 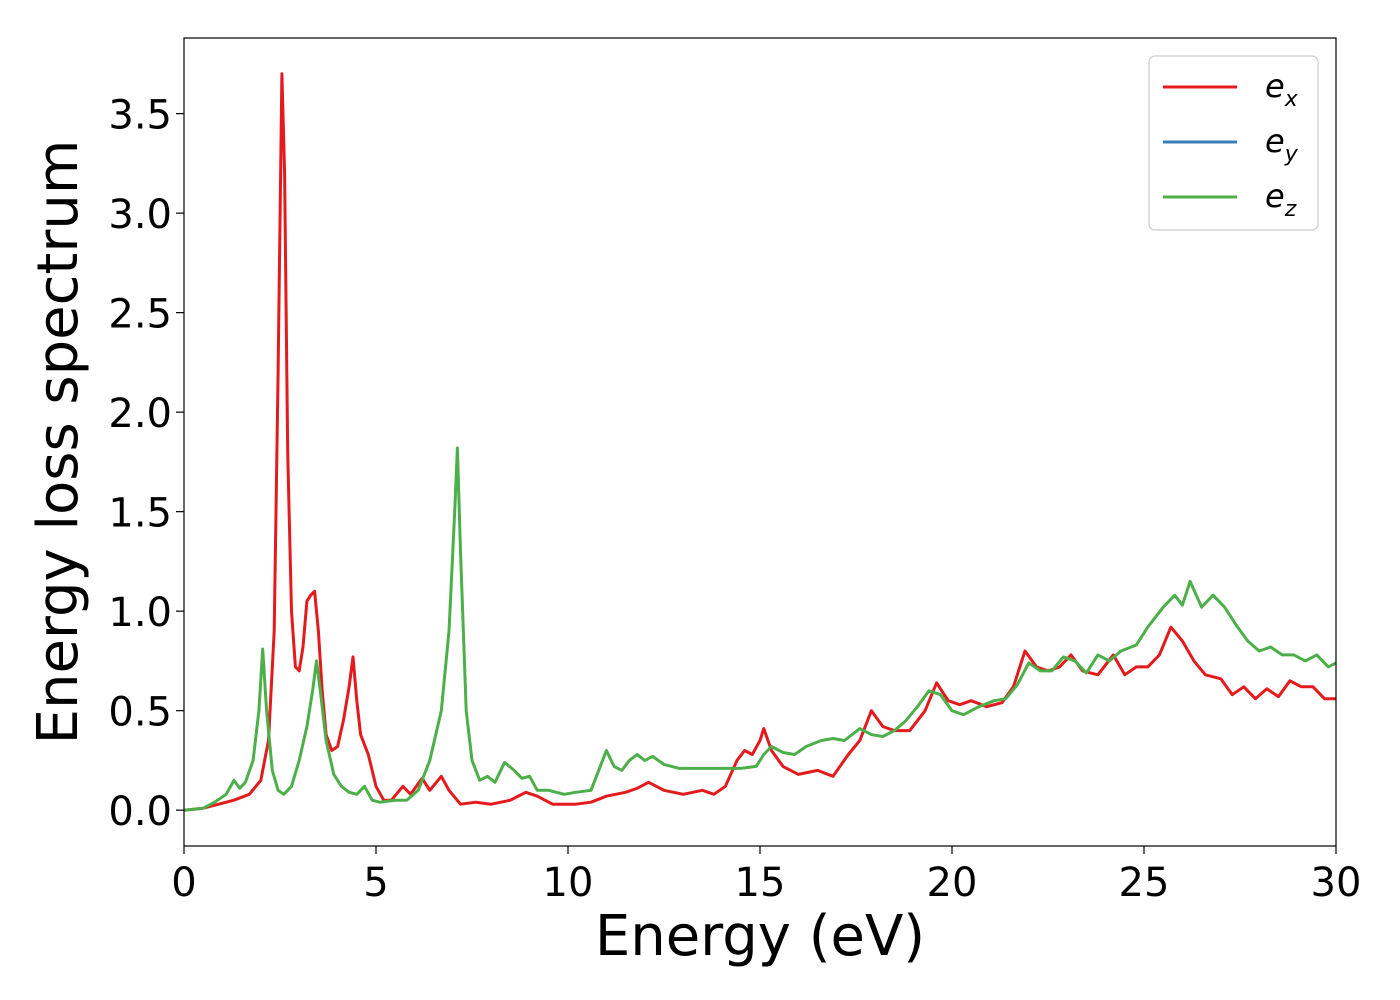 I want to click on y-axis-title: Energy loss spectrum, so click(x=58, y=442).